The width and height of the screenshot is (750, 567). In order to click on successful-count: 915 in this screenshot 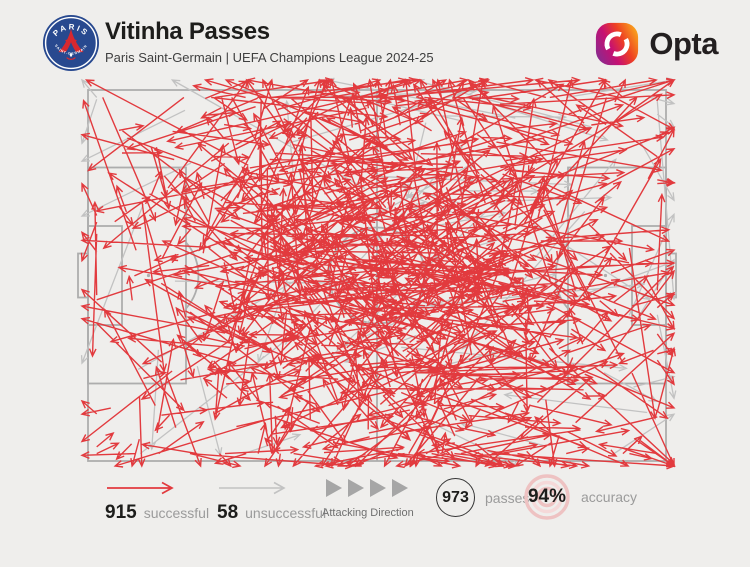, I will do `click(121, 512)`.